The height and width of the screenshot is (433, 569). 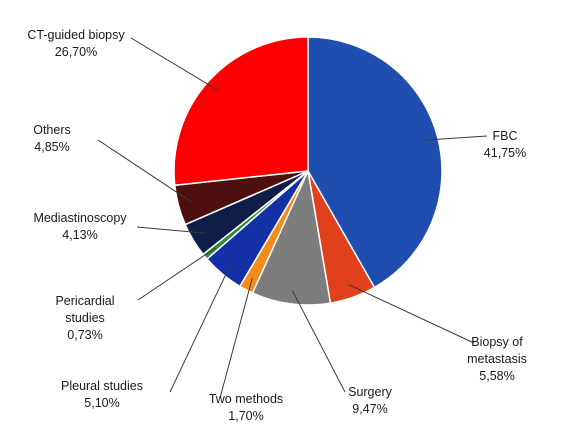 What do you see at coordinates (241, 111) in the screenshot?
I see `pie-slice-ct-guided-biopsy` at bounding box center [241, 111].